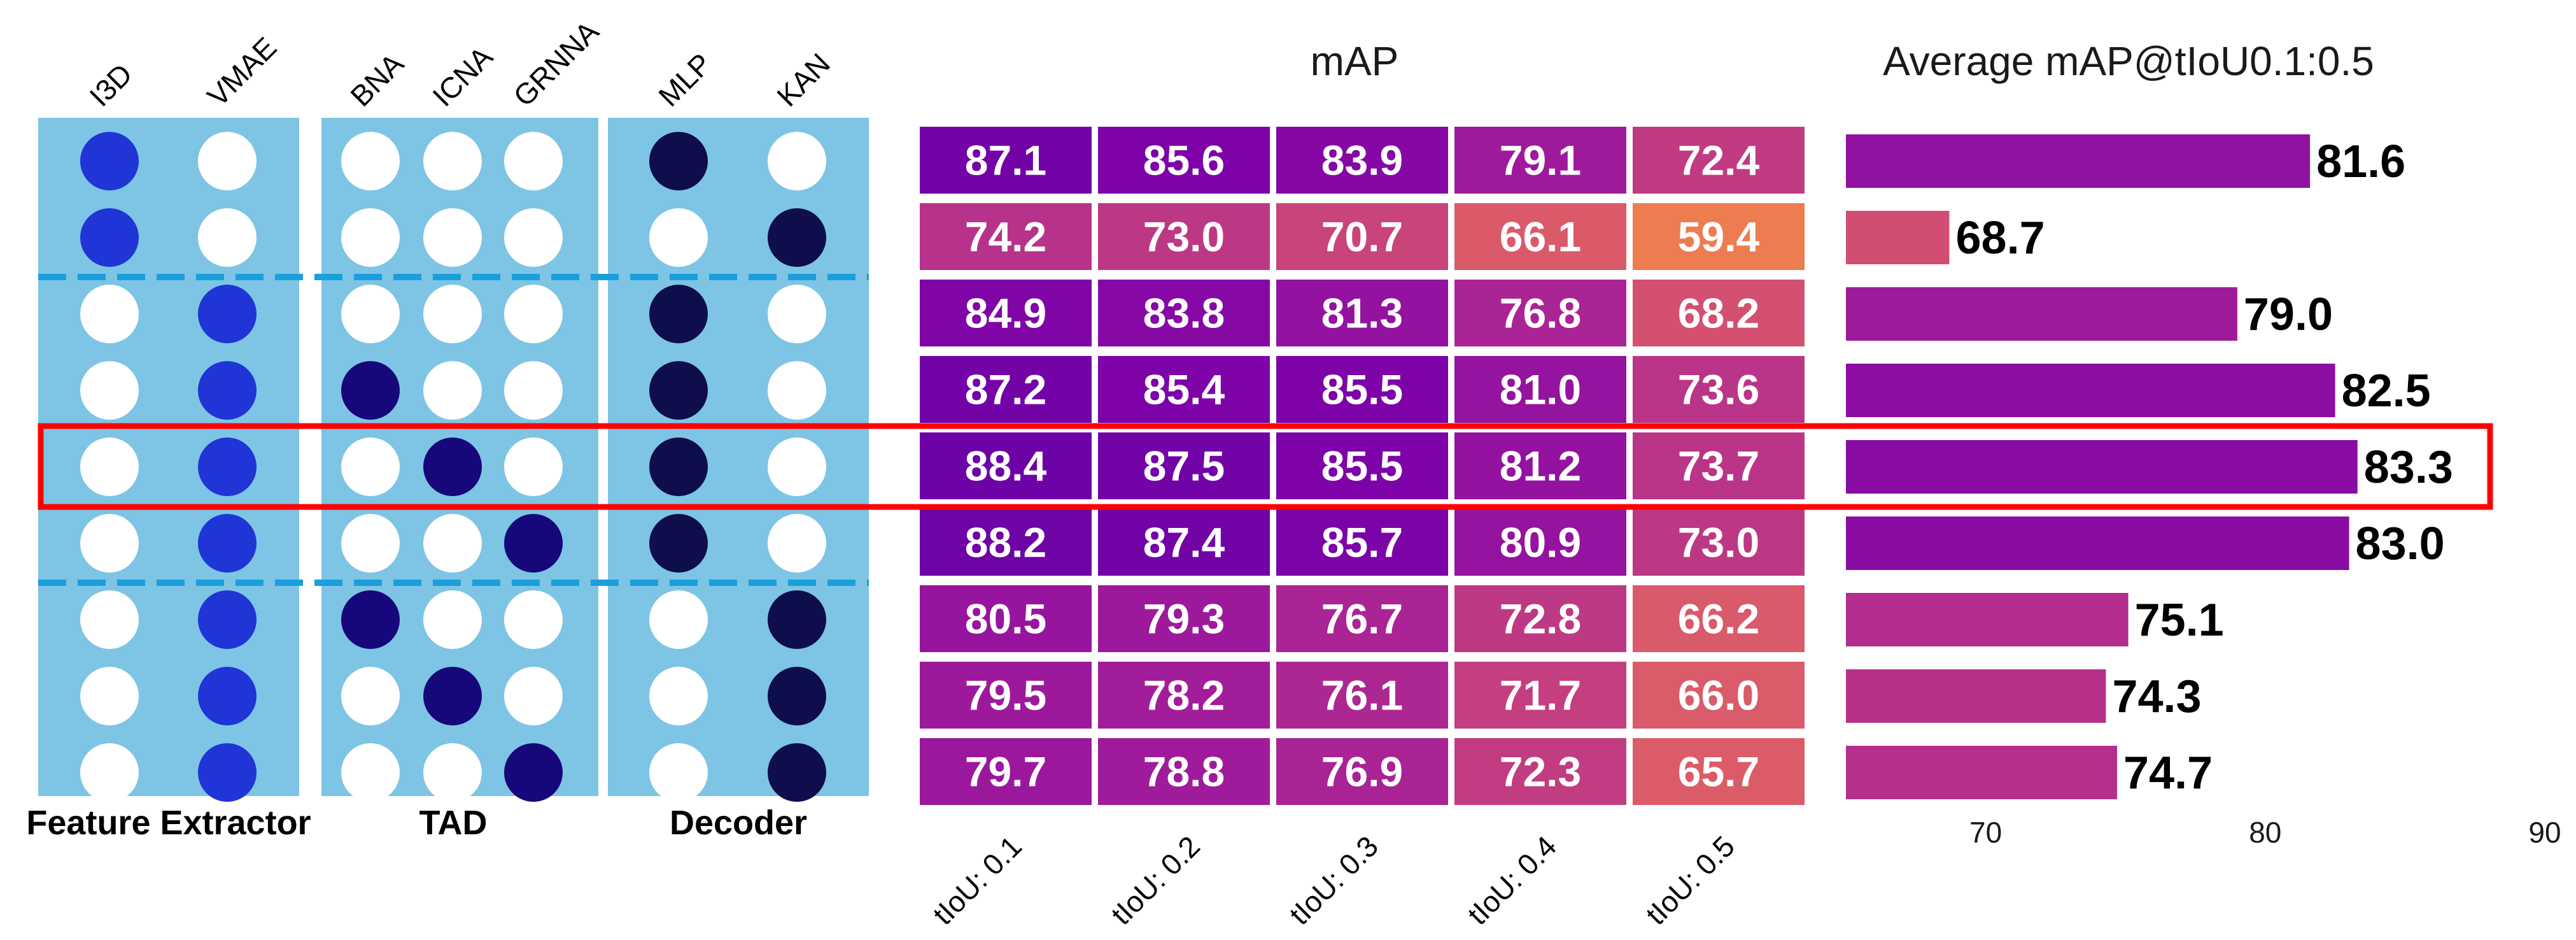 The height and width of the screenshot is (940, 2576). I want to click on heatmap-cell-value: 65.7, so click(1719, 771).